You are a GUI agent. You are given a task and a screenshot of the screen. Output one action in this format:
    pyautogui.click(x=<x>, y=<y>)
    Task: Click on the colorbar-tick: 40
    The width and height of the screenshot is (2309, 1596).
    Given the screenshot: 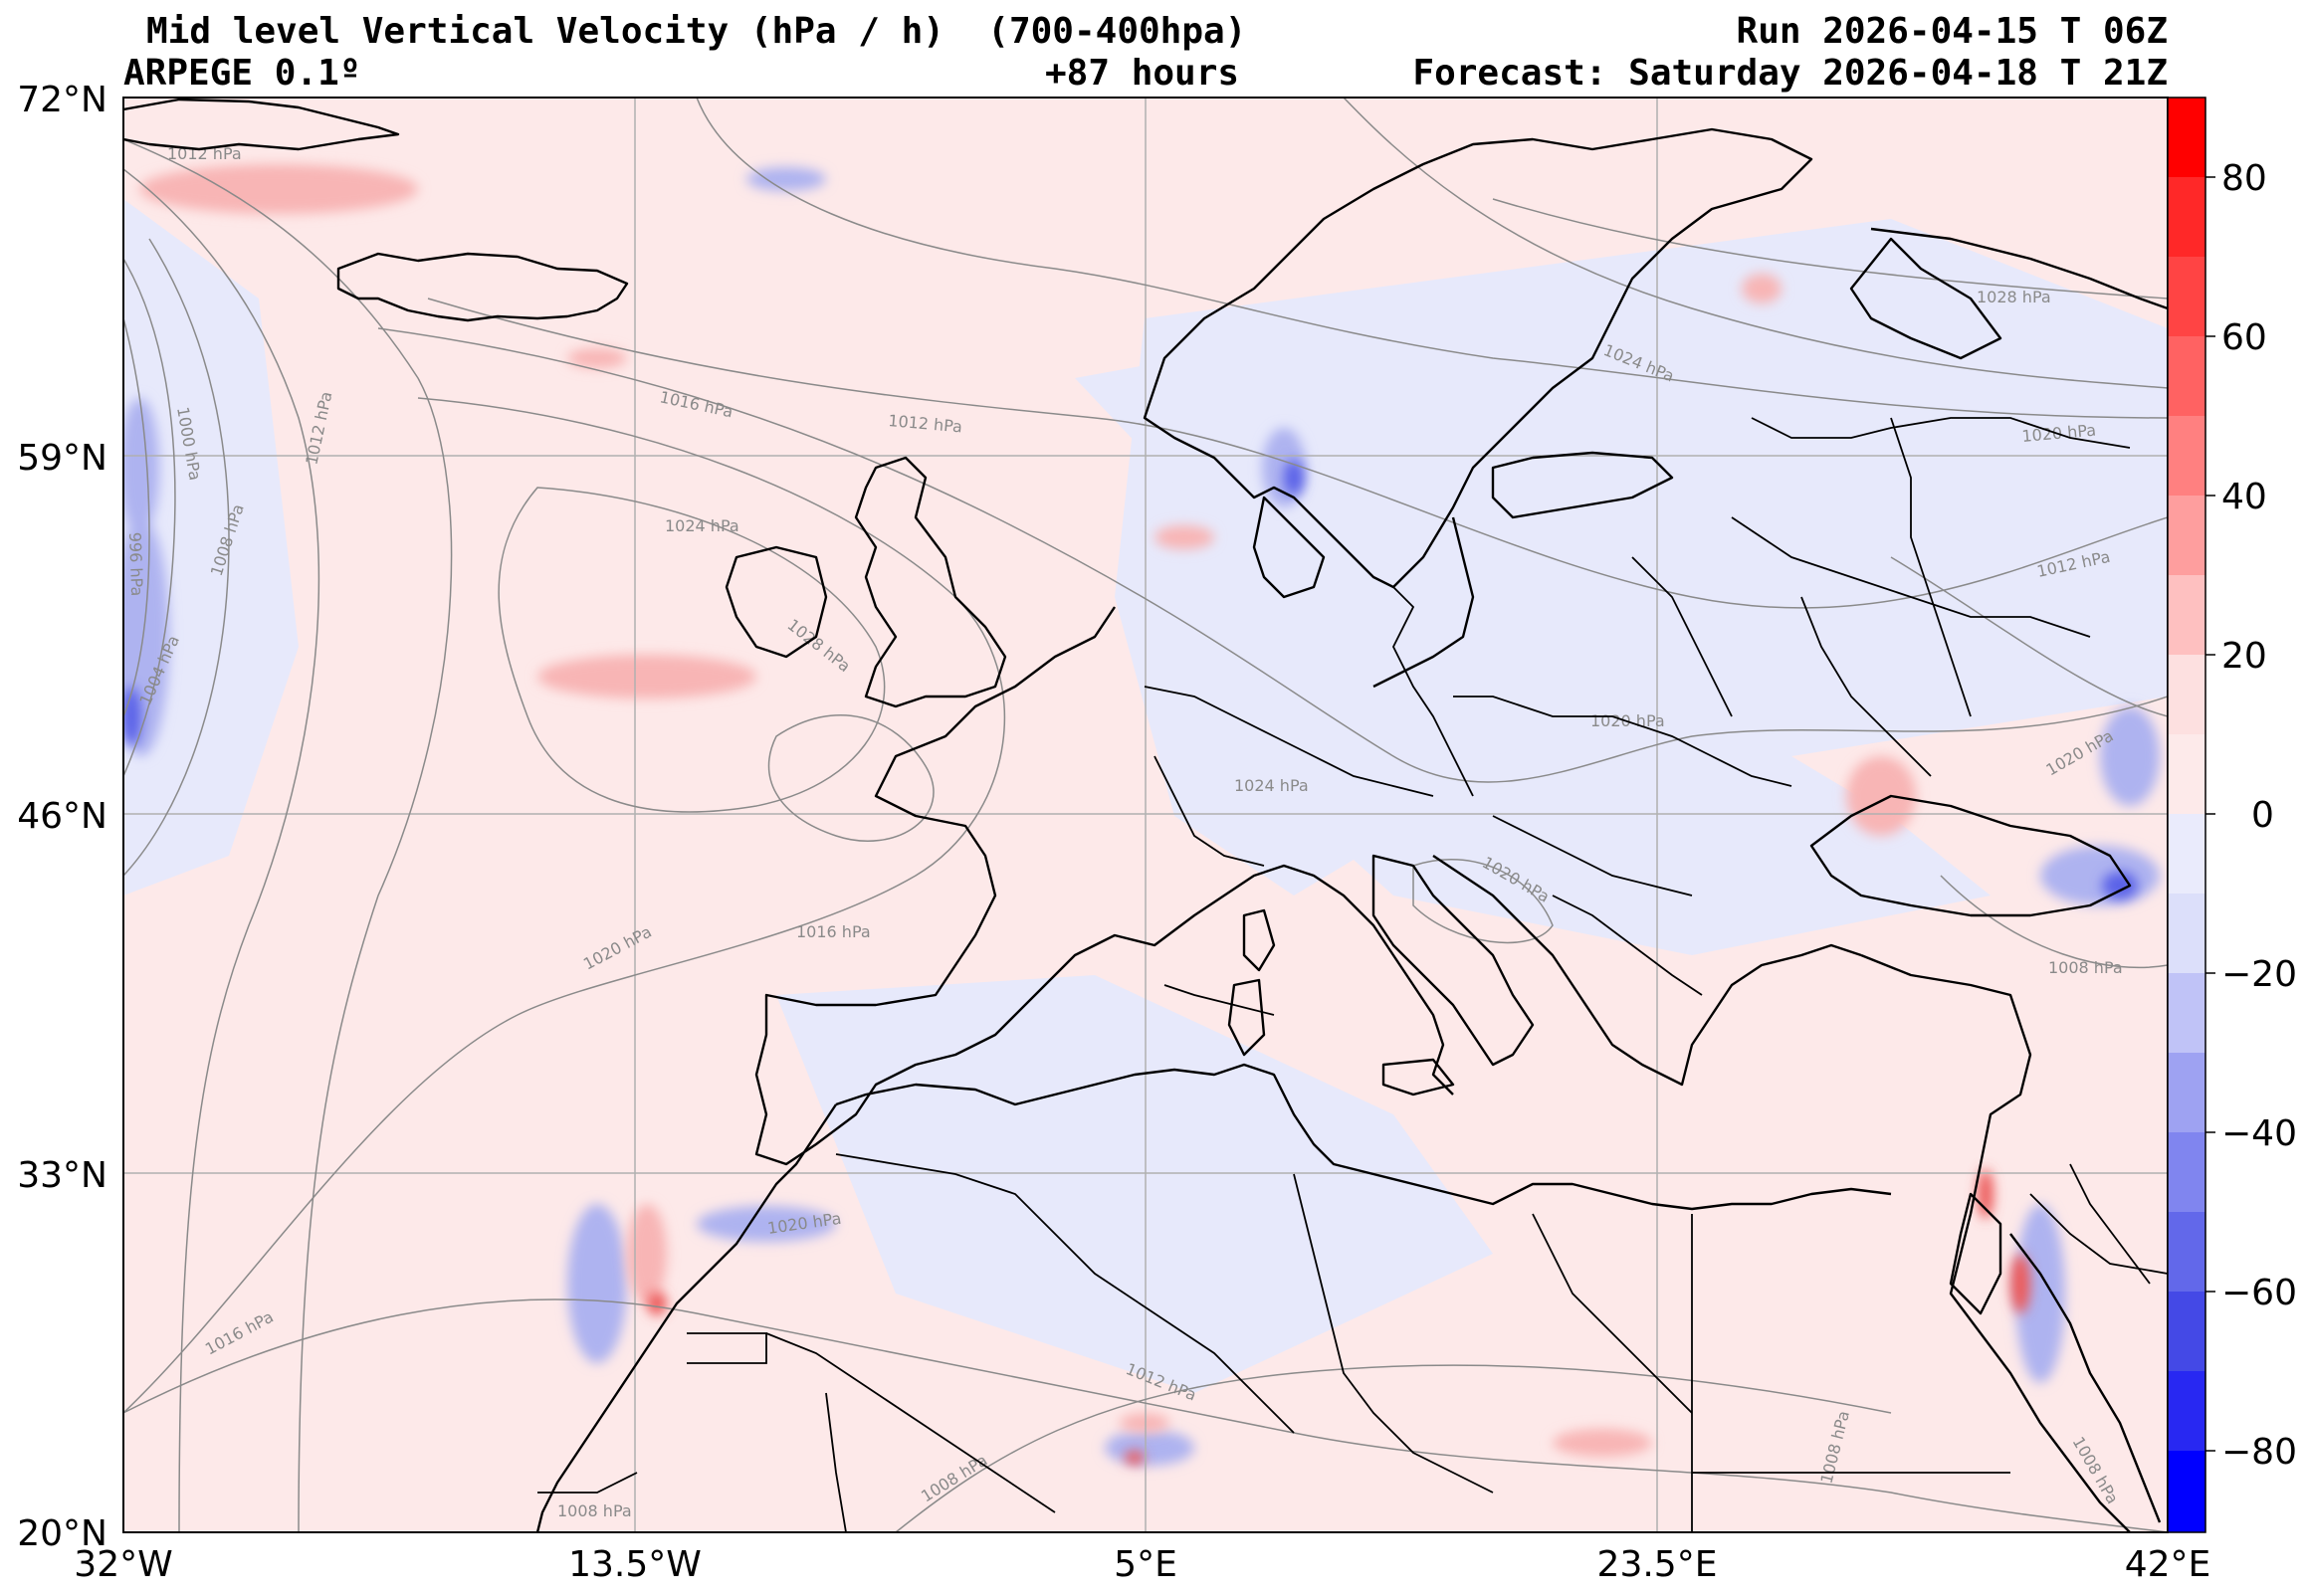 What is the action you would take?
    pyautogui.click(x=2244, y=497)
    